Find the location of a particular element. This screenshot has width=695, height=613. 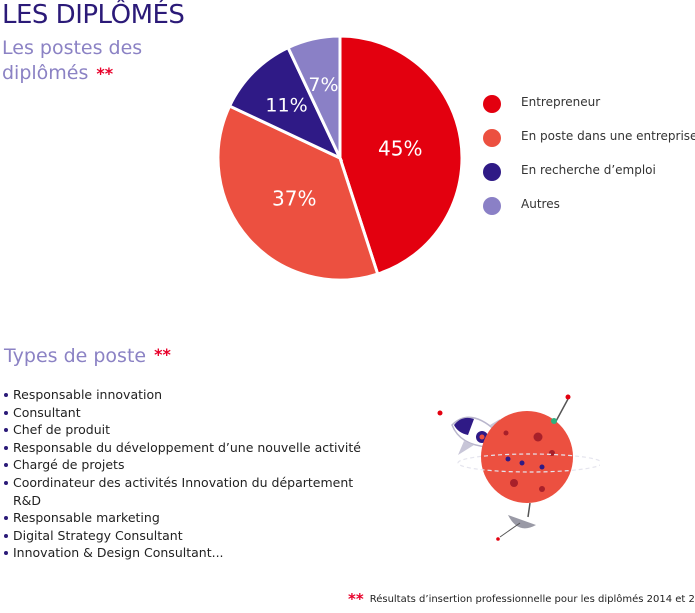

pie-slice-en-poste is located at coordinates (298, 193).